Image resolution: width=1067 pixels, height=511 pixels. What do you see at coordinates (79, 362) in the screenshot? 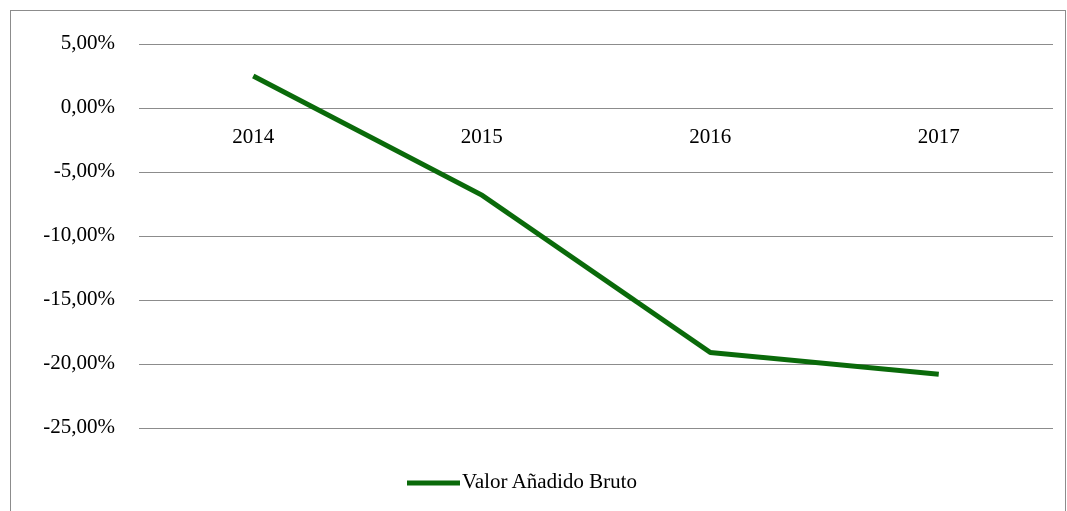
I see `y-tick-label: -20,00%` at bounding box center [79, 362].